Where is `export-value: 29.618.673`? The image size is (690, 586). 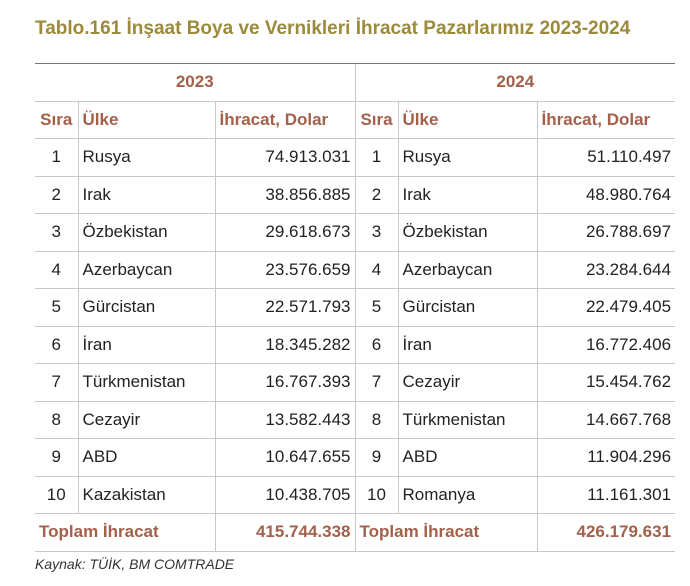
export-value: 29.618.673 is located at coordinates (285, 232).